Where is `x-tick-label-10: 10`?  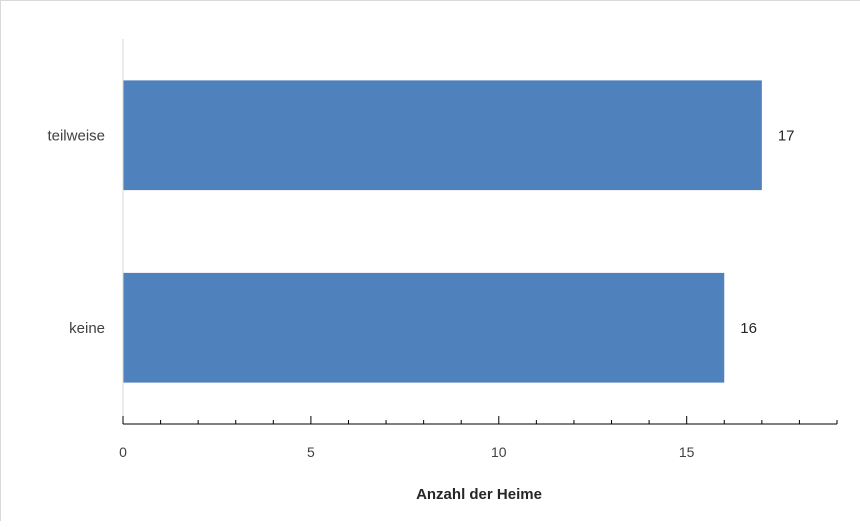
x-tick-label-10: 10 is located at coordinates (499, 452).